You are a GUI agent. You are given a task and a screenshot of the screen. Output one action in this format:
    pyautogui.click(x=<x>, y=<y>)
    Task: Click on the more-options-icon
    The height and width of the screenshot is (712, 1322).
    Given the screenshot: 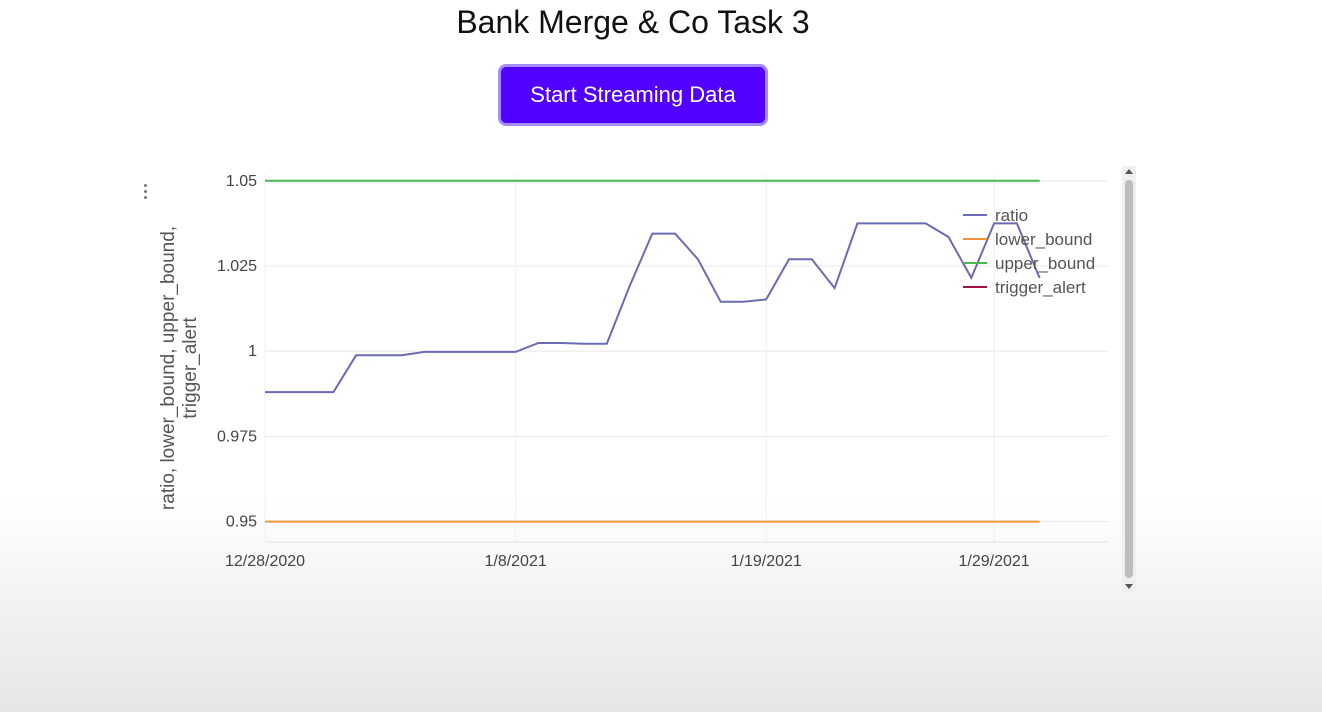 What is the action you would take?
    pyautogui.click(x=145, y=193)
    